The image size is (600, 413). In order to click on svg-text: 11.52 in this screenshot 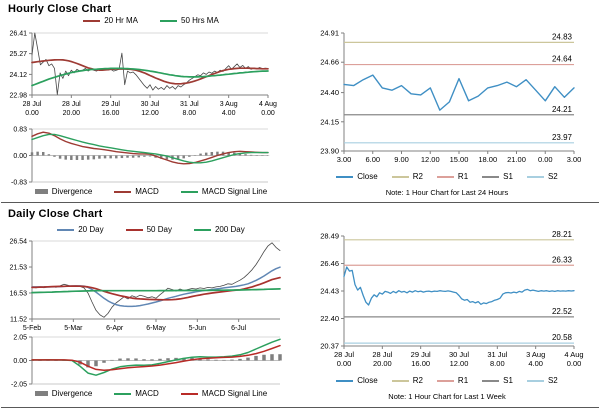, I will do `click(18, 320)`.